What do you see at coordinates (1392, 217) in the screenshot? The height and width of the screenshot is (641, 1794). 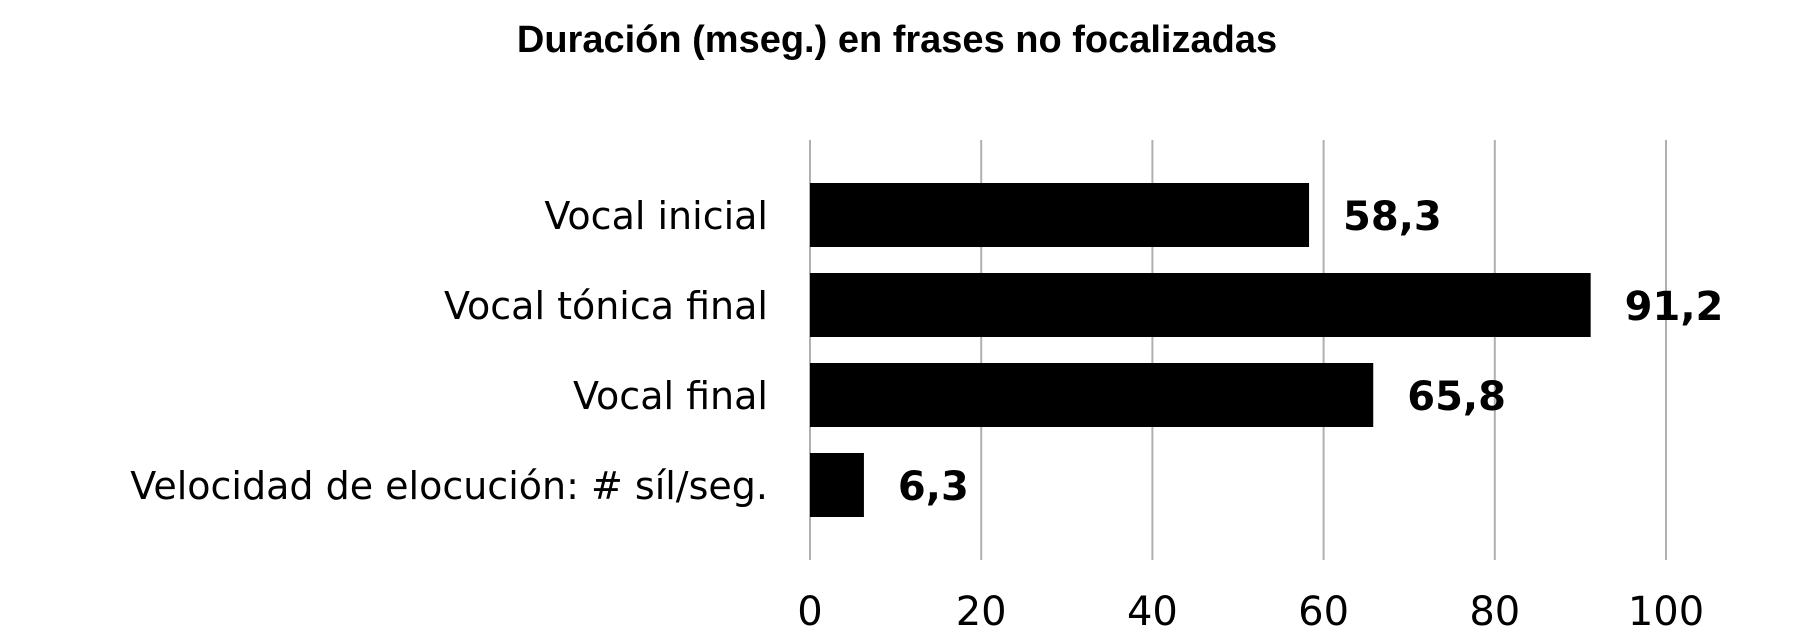 I see `value-label: 58,3` at bounding box center [1392, 217].